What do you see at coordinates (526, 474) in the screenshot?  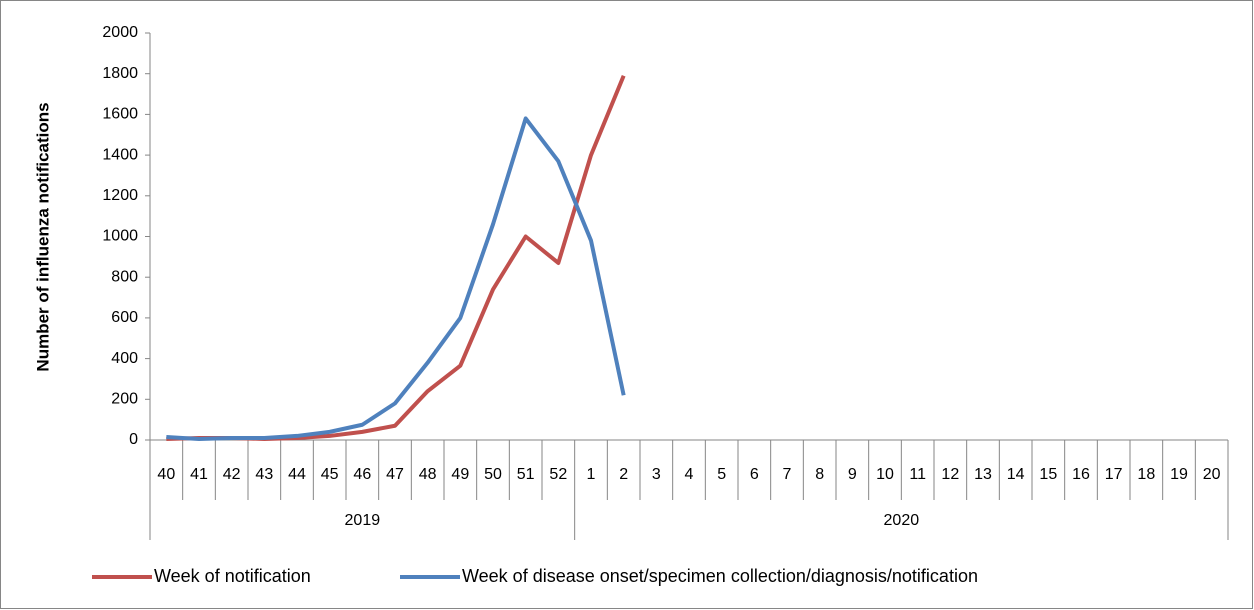 I see `x-tick-label: 51` at bounding box center [526, 474].